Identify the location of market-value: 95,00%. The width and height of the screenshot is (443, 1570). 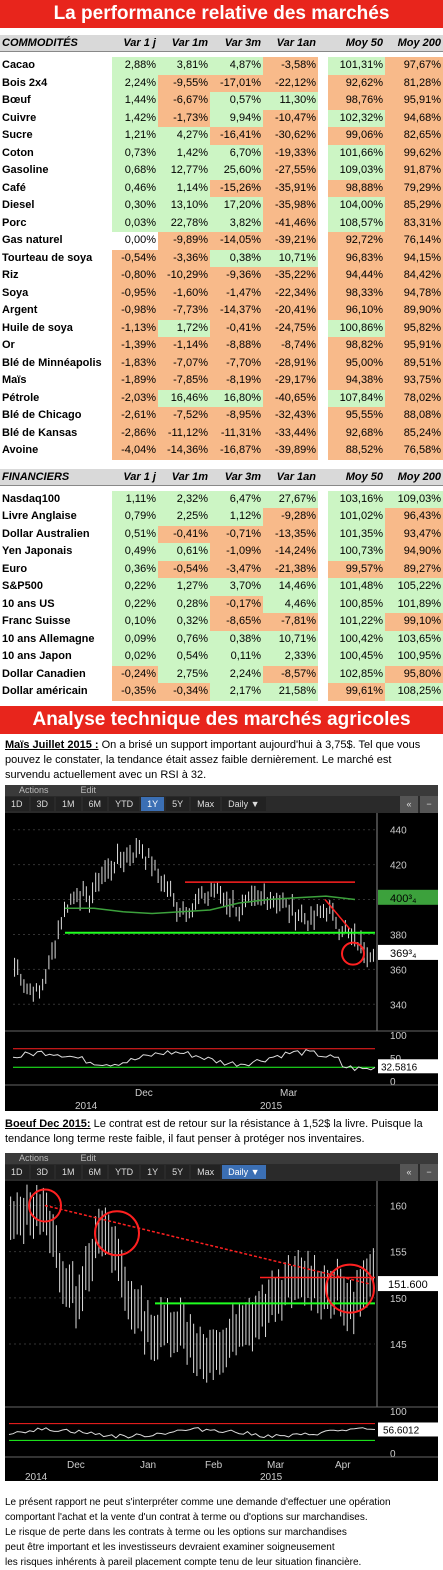
(356, 363).